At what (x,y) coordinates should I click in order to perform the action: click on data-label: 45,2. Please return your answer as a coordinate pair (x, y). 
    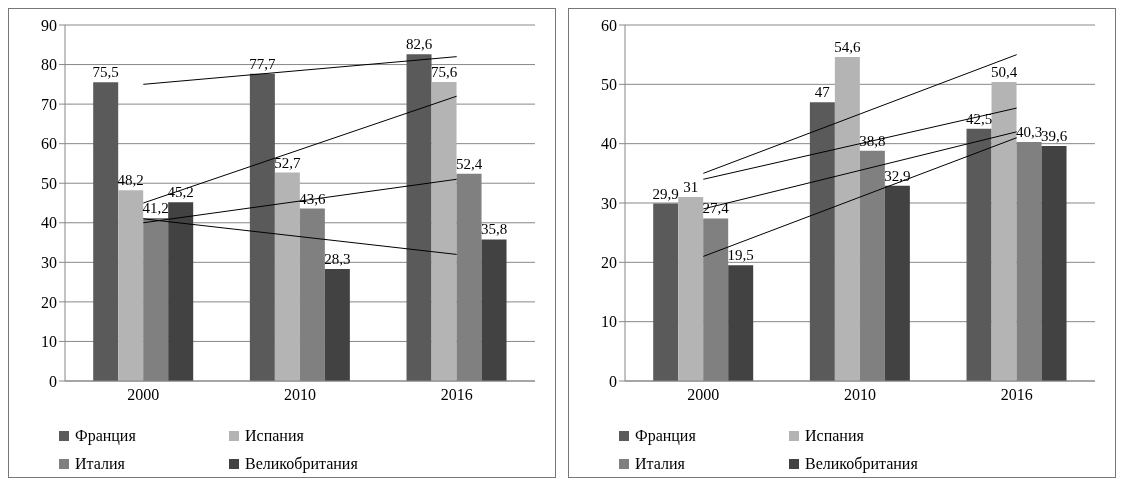
    Looking at the image, I should click on (180, 192).